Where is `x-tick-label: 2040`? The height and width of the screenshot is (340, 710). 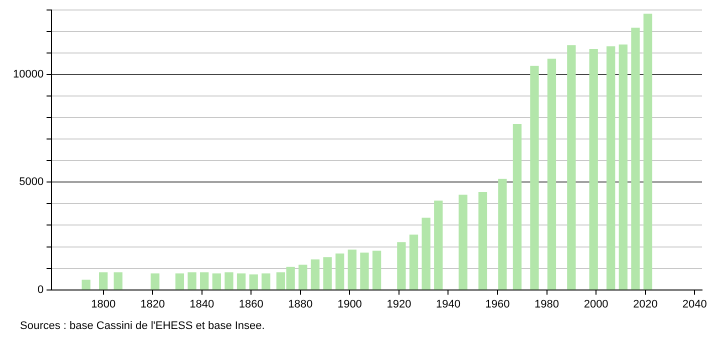
x-tick-label: 2040 is located at coordinates (694, 304).